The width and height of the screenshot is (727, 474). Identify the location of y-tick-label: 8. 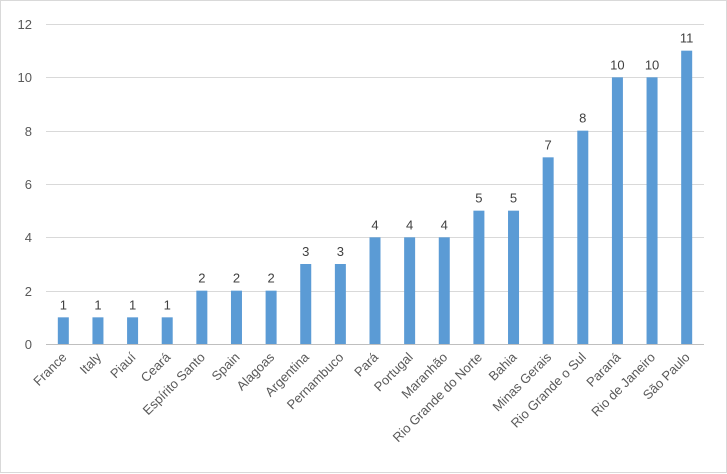
(28, 131).